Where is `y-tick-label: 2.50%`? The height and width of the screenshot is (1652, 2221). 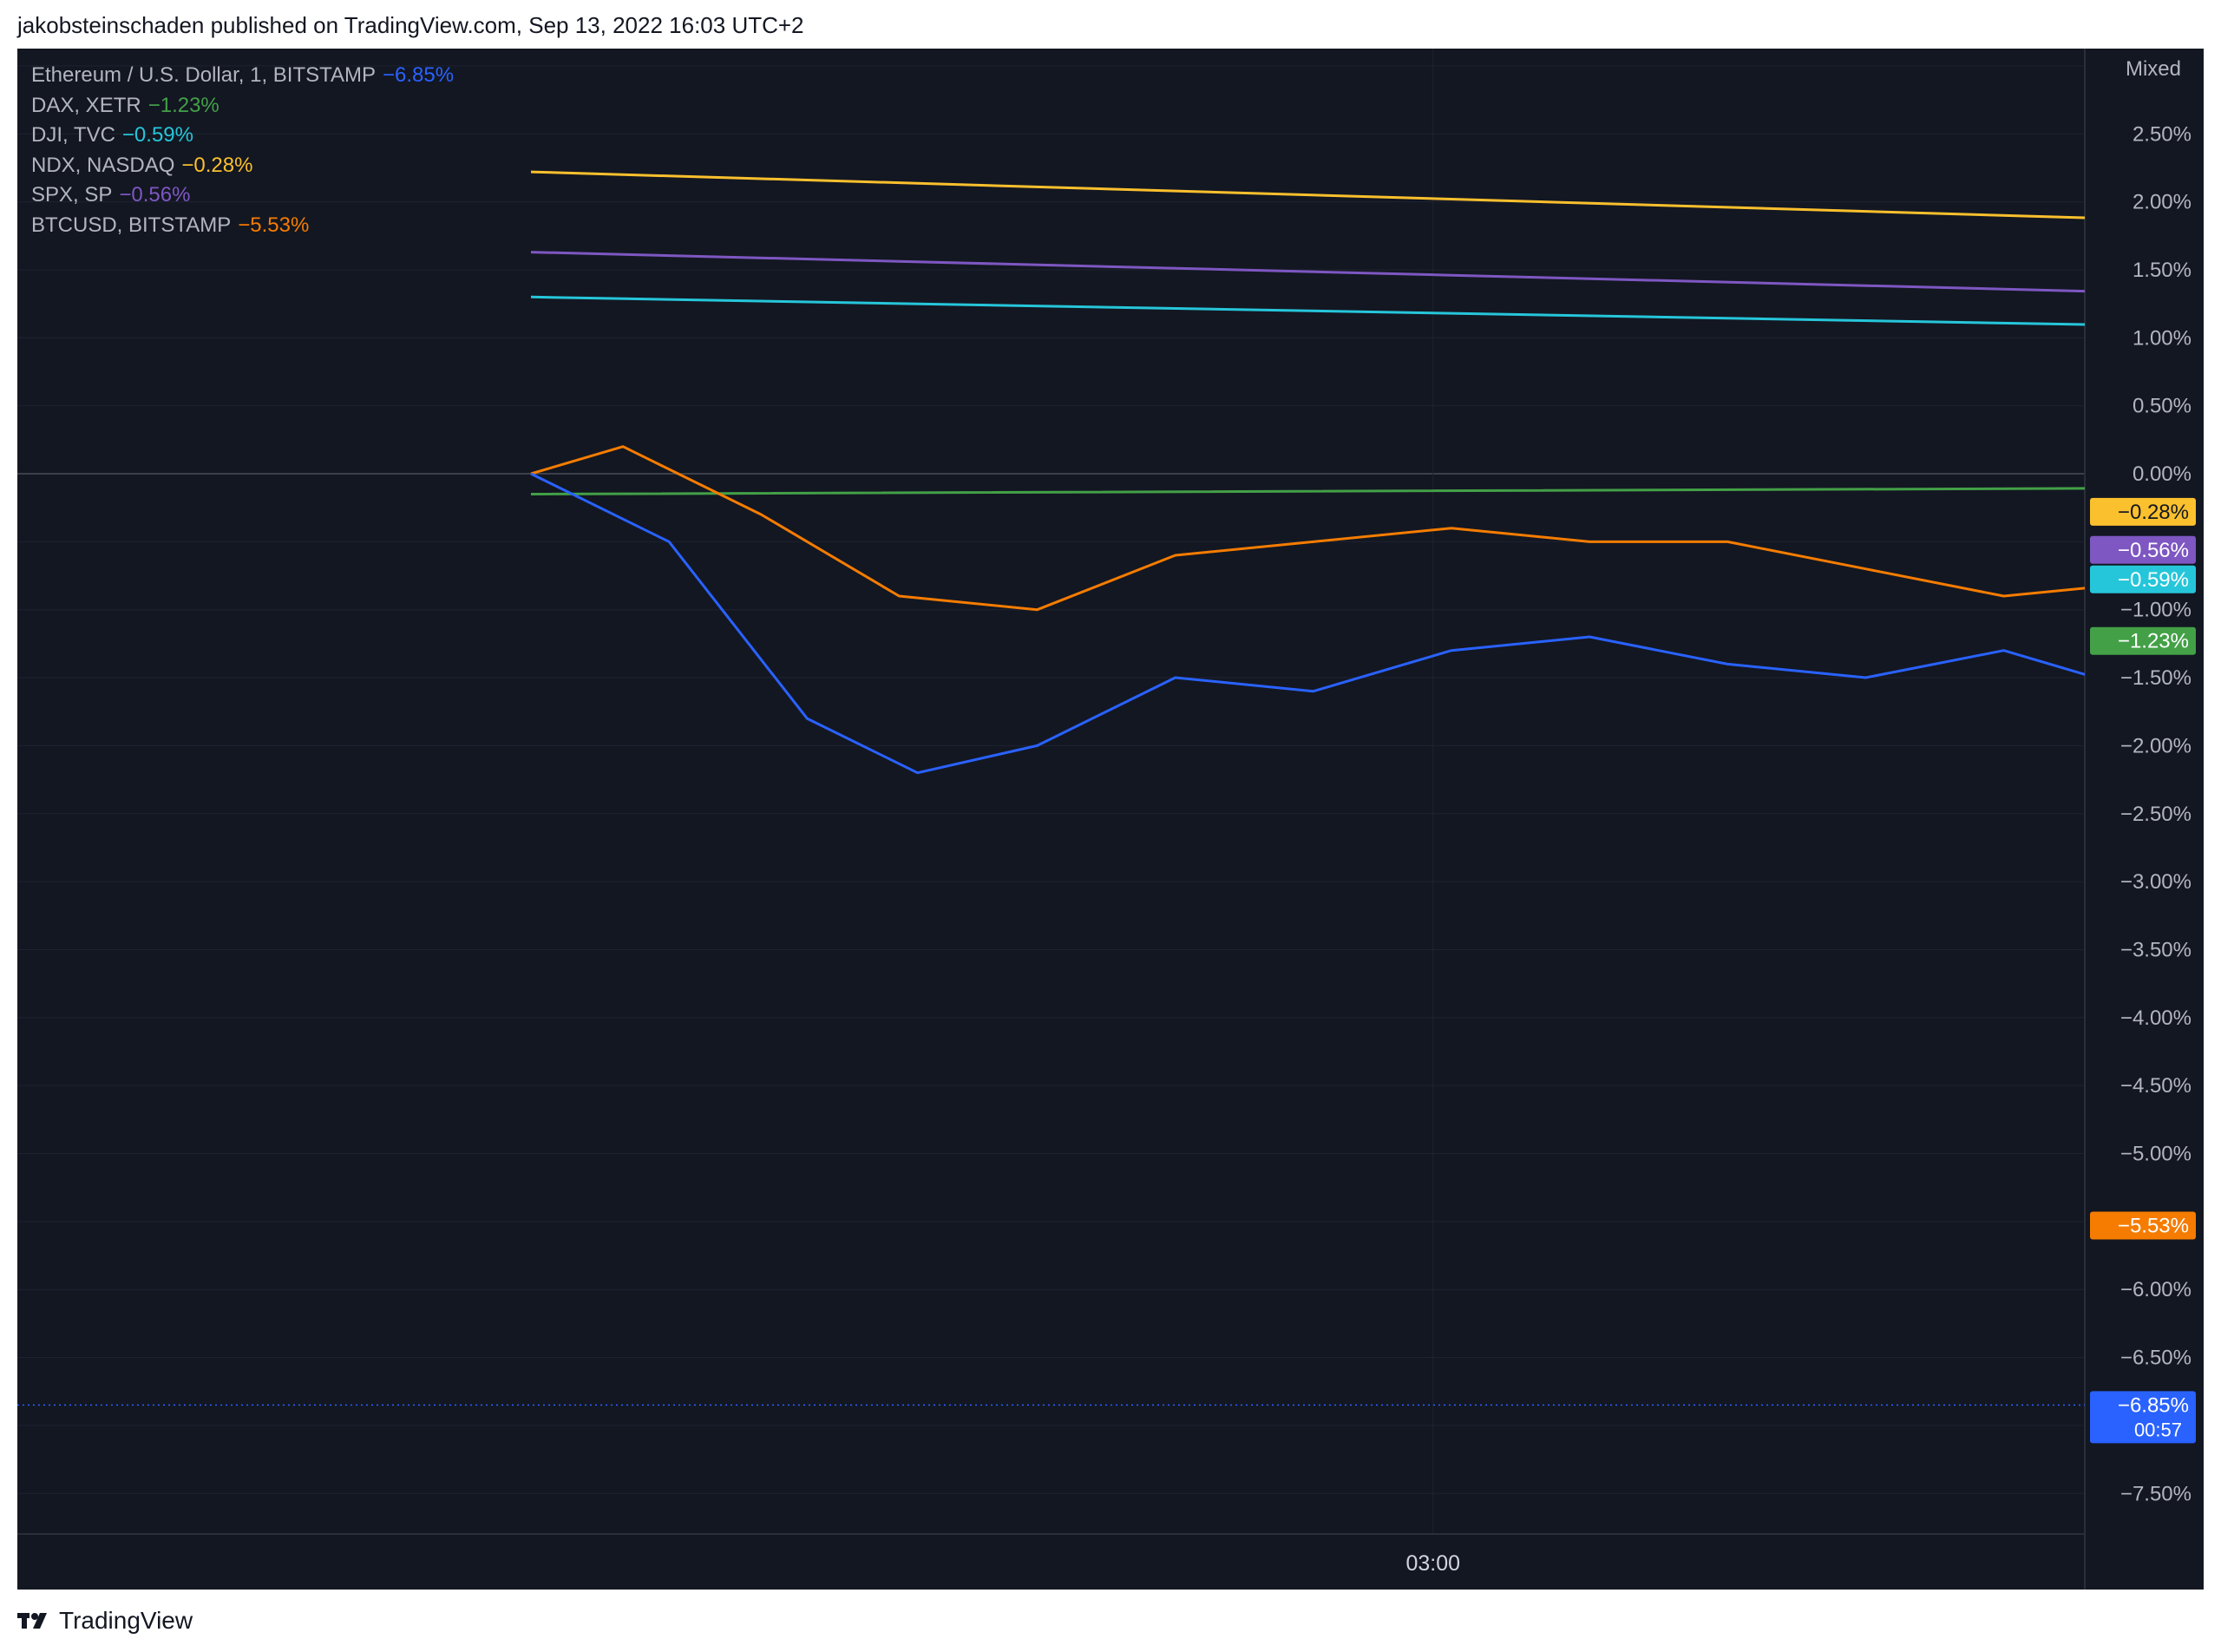 y-tick-label: 2.50% is located at coordinates (2162, 134).